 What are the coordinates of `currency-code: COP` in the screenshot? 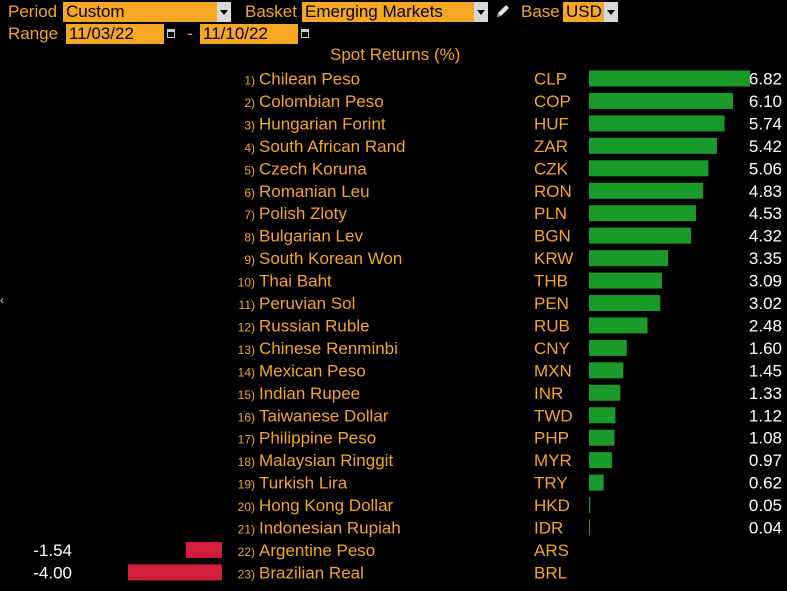 It's located at (552, 101).